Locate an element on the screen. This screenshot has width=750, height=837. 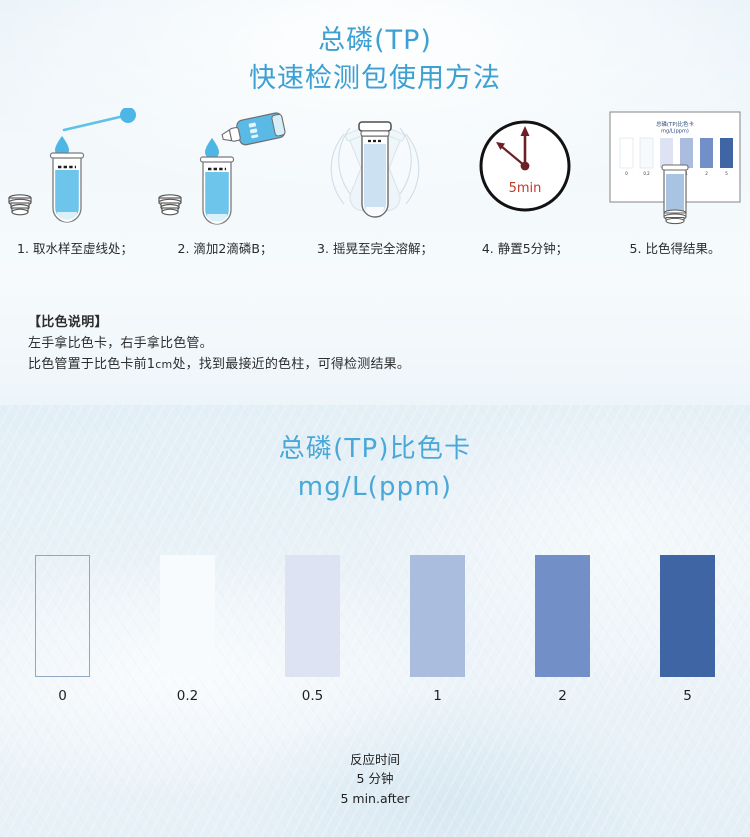
swatch-cell-2: 0.5 is located at coordinates (312, 637).